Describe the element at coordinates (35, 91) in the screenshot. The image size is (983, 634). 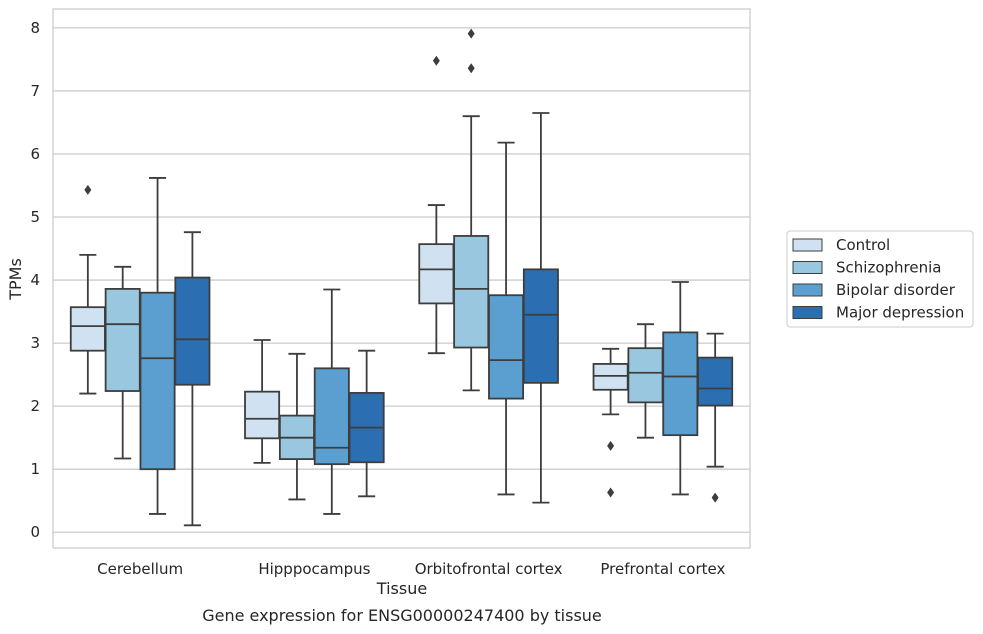
I see `y-tick-label: 7` at that location.